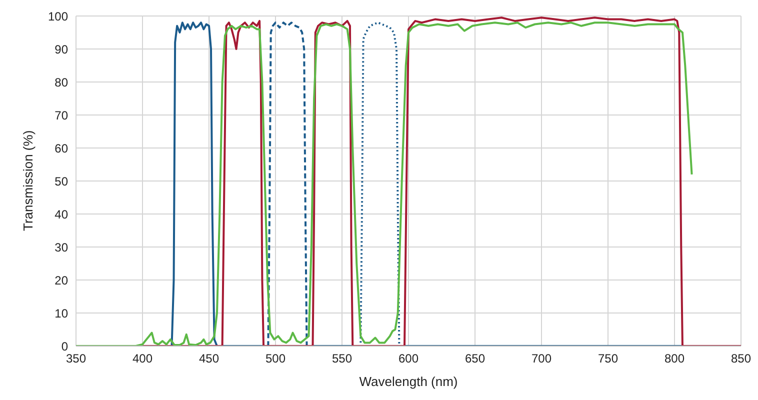 Image resolution: width=758 pixels, height=400 pixels. Describe the element at coordinates (76, 359) in the screenshot. I see `x-tick-label: 350` at that location.